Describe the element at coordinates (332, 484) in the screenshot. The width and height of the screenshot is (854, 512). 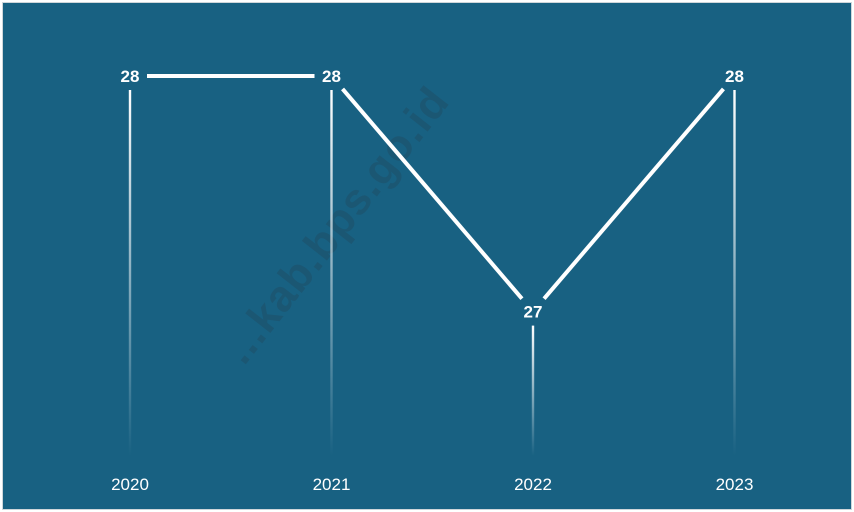
I see `x-tick-label-2021: 2021` at that location.